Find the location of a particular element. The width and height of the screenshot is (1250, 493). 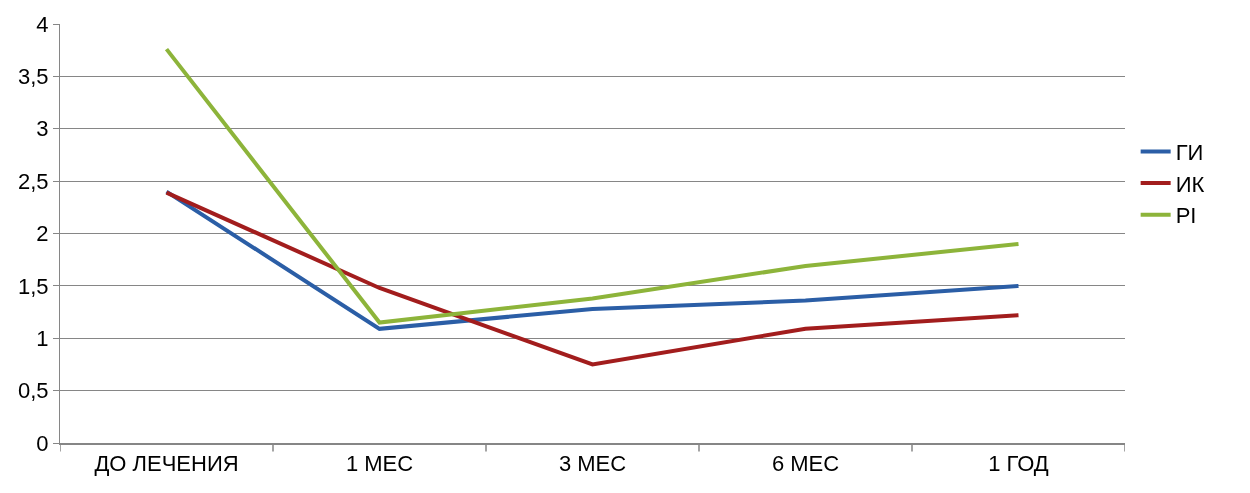

y-tick-label: 3,5 is located at coordinates (33, 77).